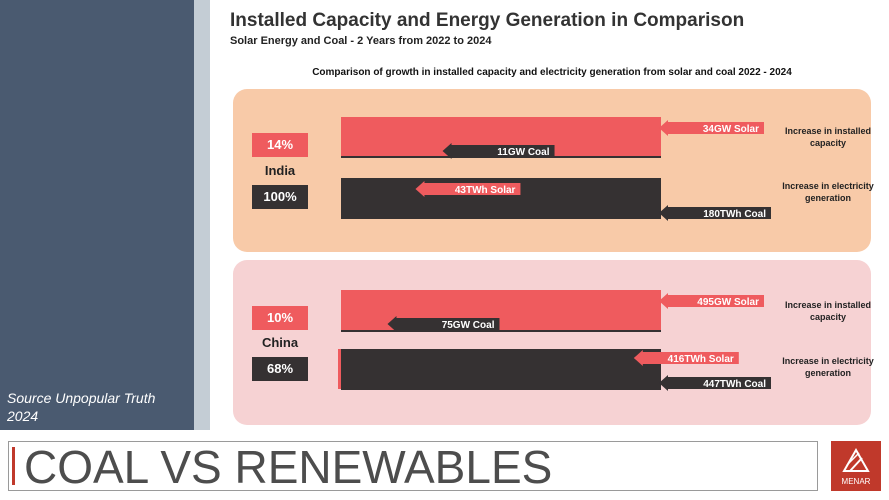  Describe the element at coordinates (280, 369) in the screenshot. I see `china-generation-percent: 68%` at that location.